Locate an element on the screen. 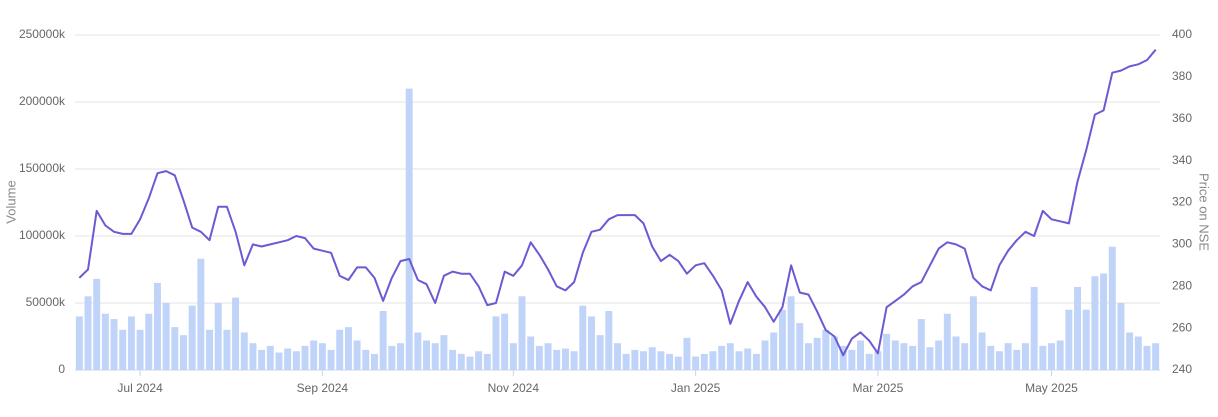 Image resolution: width=1218 pixels, height=417 pixels. y2-tick-label: 380 is located at coordinates (1182, 76).